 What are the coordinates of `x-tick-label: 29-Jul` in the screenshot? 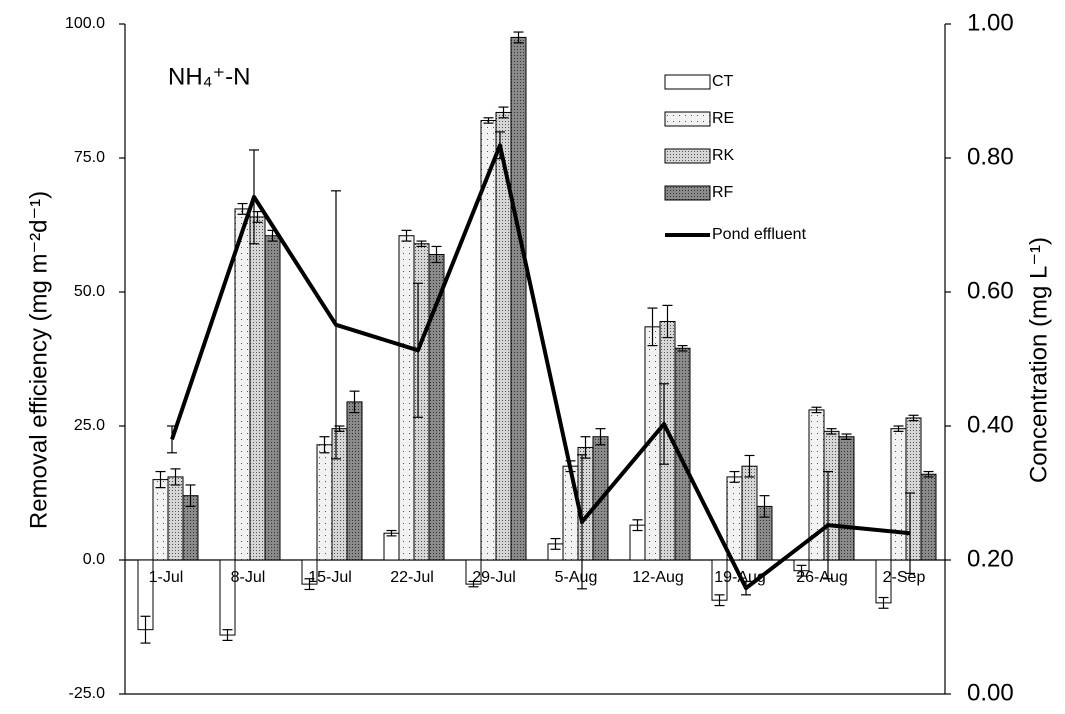 It's located at (494, 577).